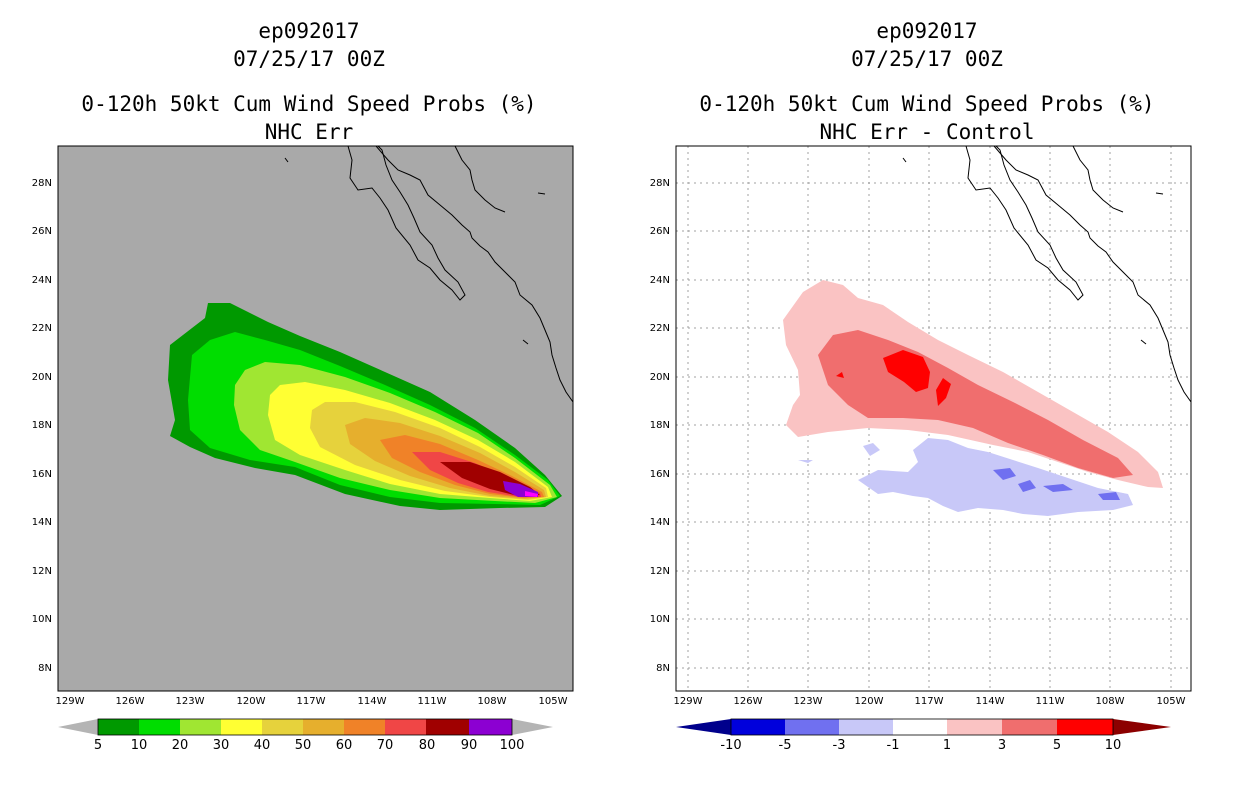 This screenshot has width=1236, height=800. What do you see at coordinates (927, 132) in the screenshot?
I see `product-subtitle: NHC Err - Control` at bounding box center [927, 132].